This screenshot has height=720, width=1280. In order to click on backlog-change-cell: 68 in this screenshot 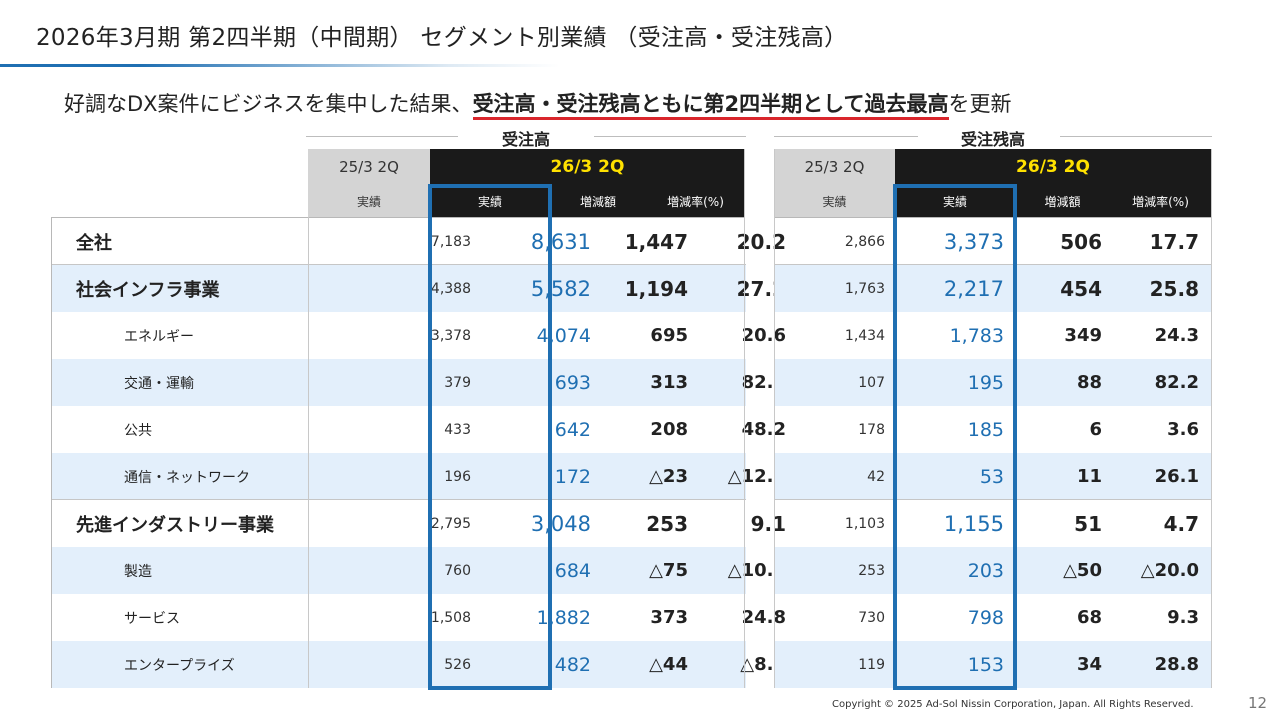, I will do `click(1089, 617)`.